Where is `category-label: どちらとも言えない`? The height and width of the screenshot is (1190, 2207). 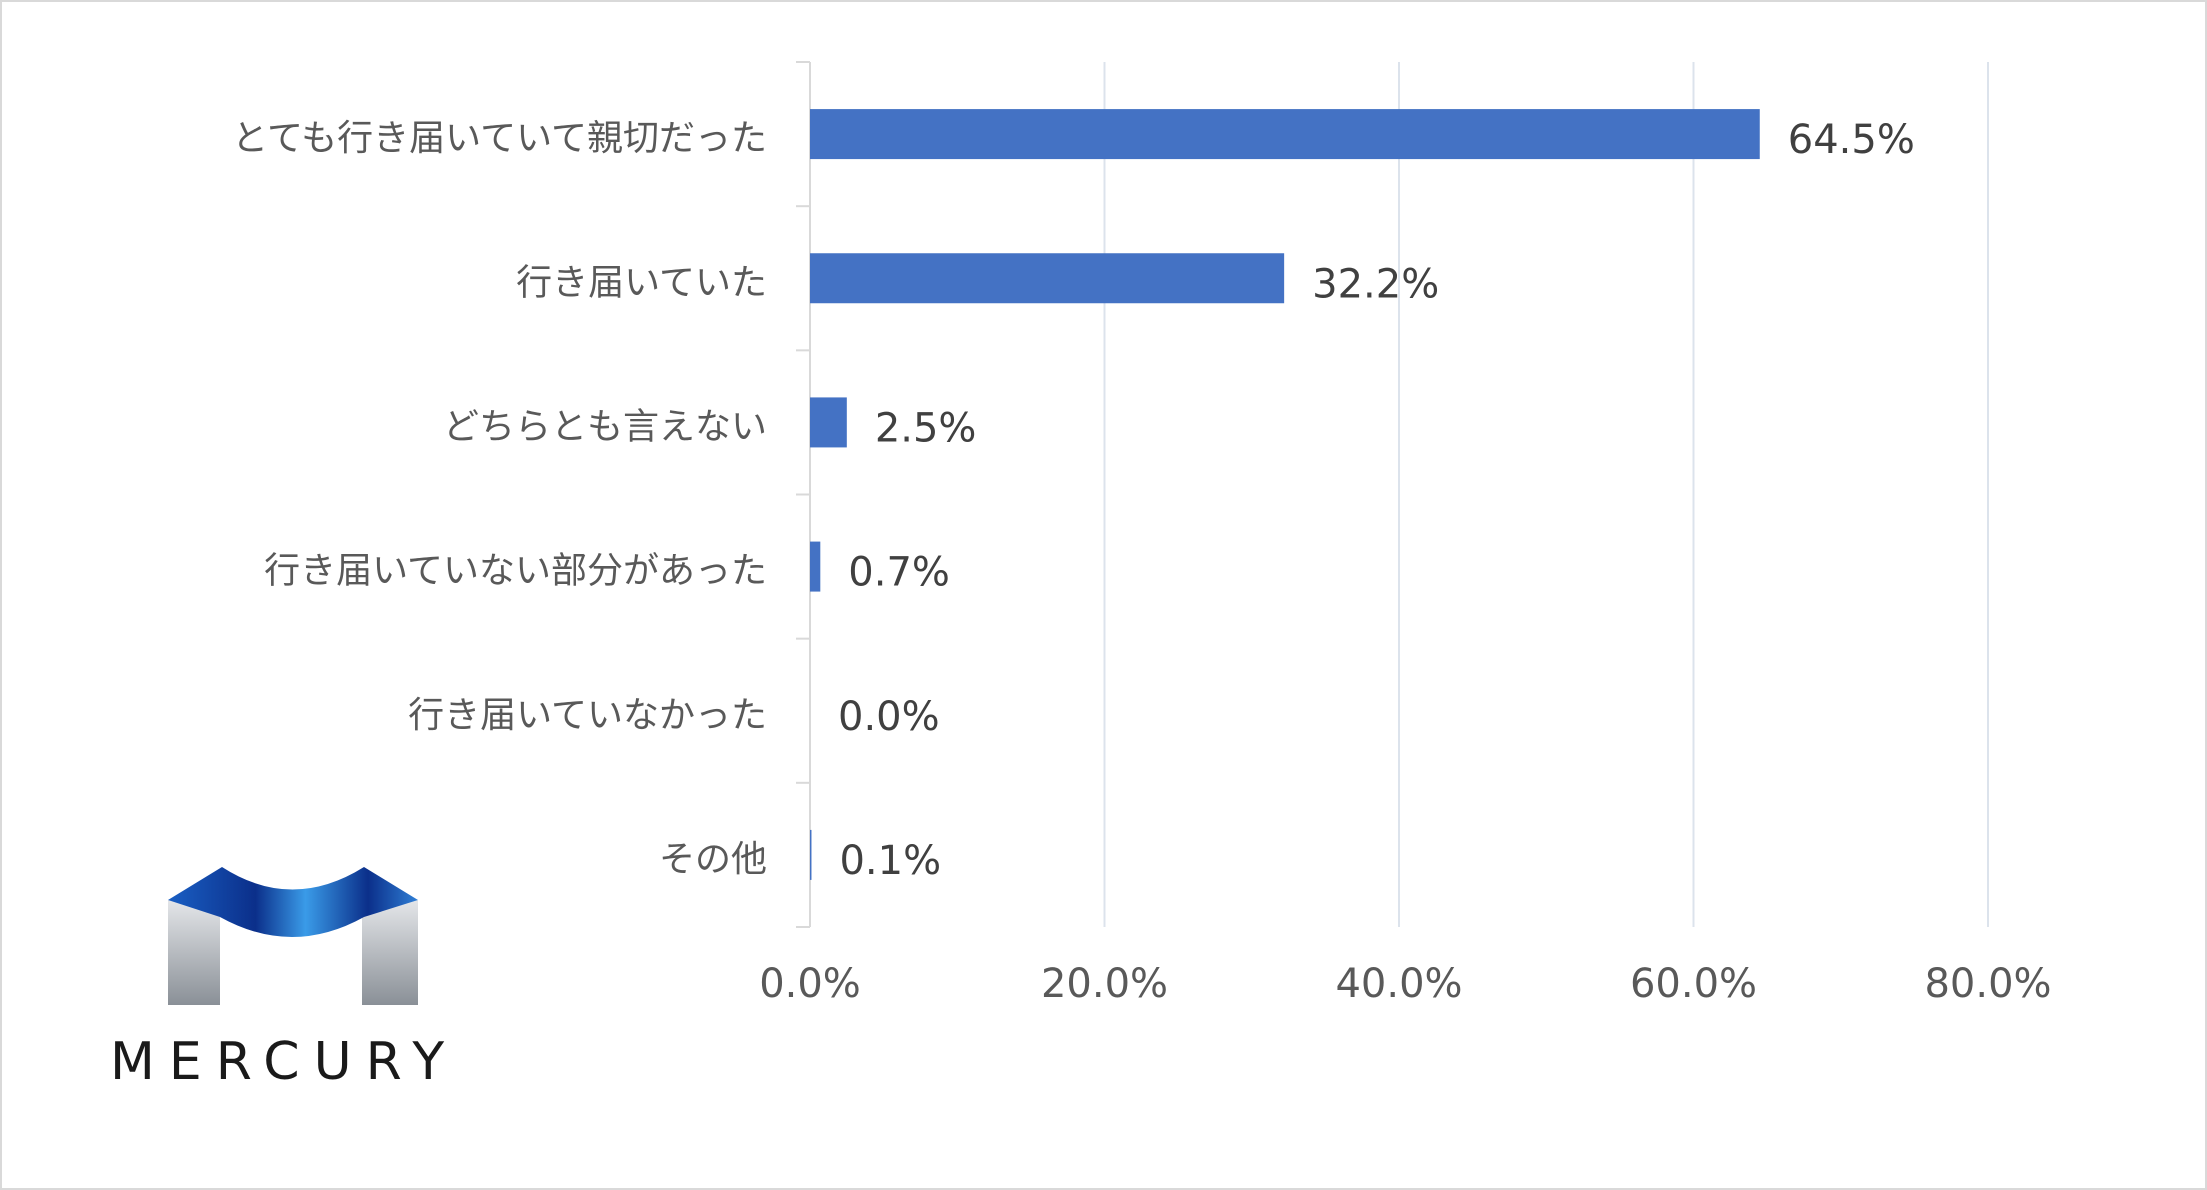
category-label: どちらとも言えない is located at coordinates (605, 426).